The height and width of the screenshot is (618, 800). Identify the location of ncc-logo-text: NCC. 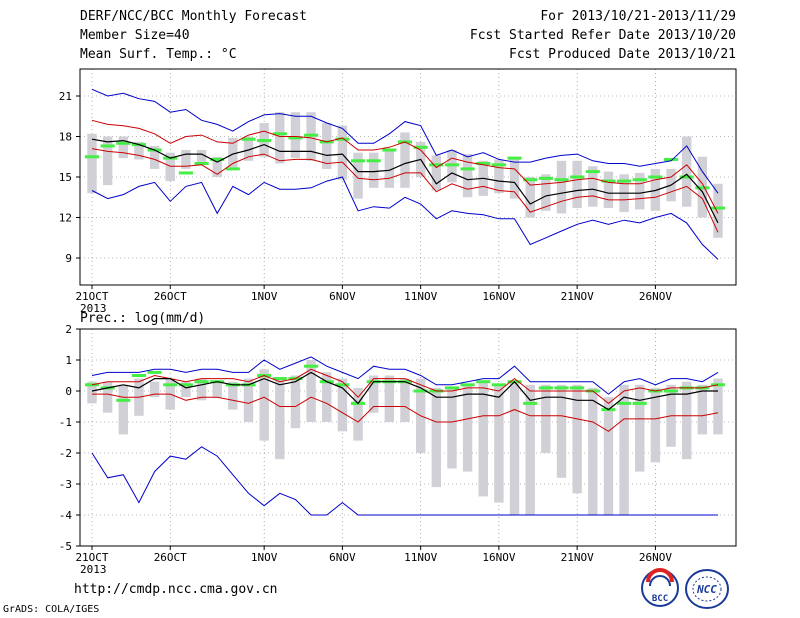
(706, 589).